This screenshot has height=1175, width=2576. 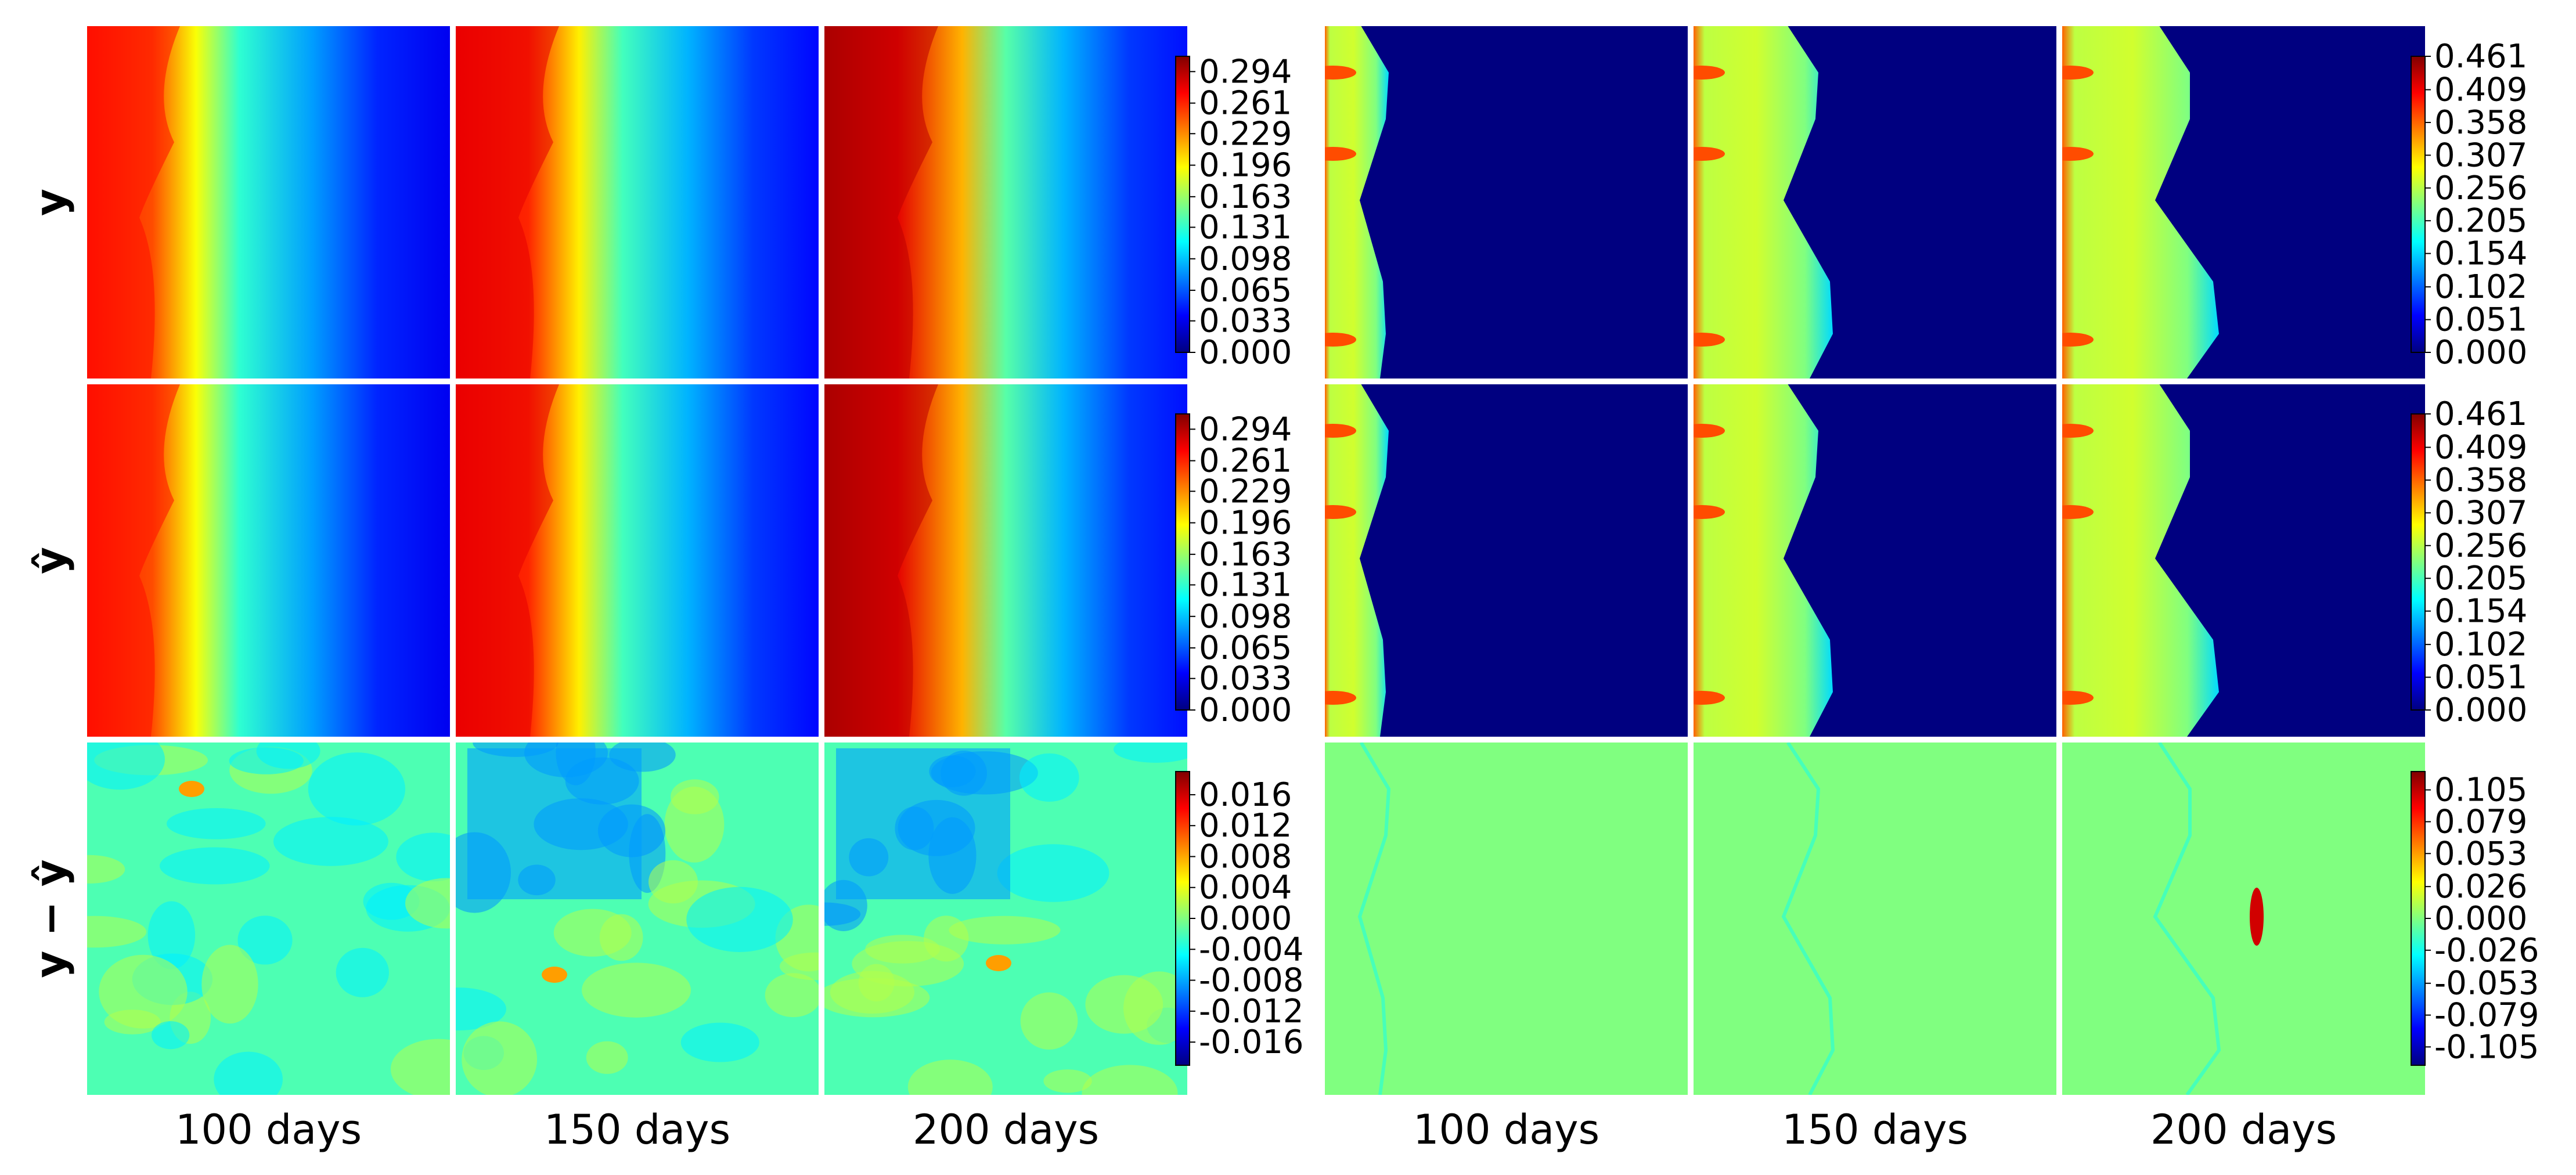 What do you see at coordinates (1005, 560) in the screenshot?
I see `heatmap-panel-left-r1-c2` at bounding box center [1005, 560].